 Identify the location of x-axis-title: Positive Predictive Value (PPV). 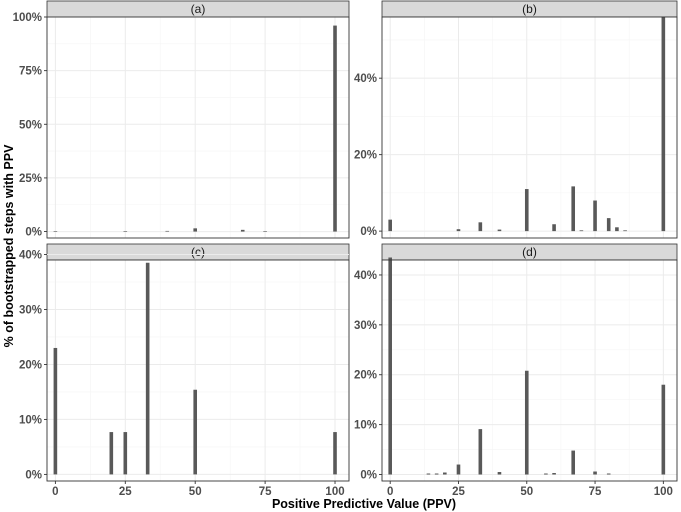
(364, 504).